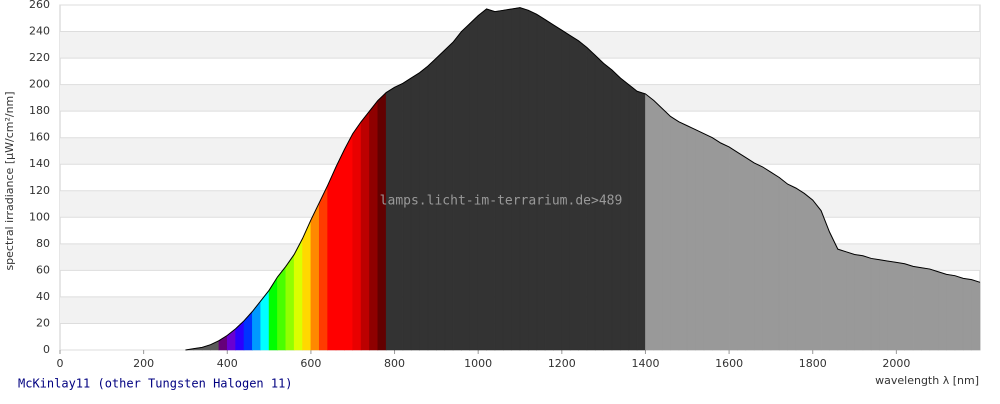  Describe the element at coordinates (927, 380) in the screenshot. I see `x-axis-label: wavelength λ [nm]` at that location.